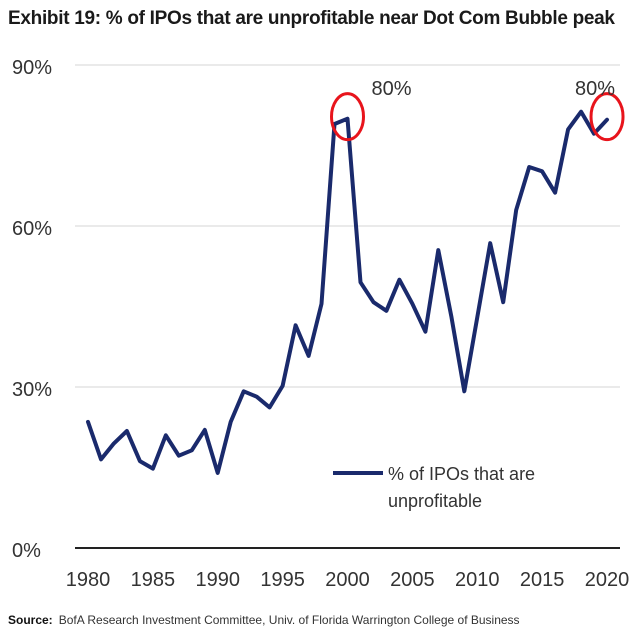  Describe the element at coordinates (282, 580) in the screenshot. I see `x-tick-label: 1995` at that location.